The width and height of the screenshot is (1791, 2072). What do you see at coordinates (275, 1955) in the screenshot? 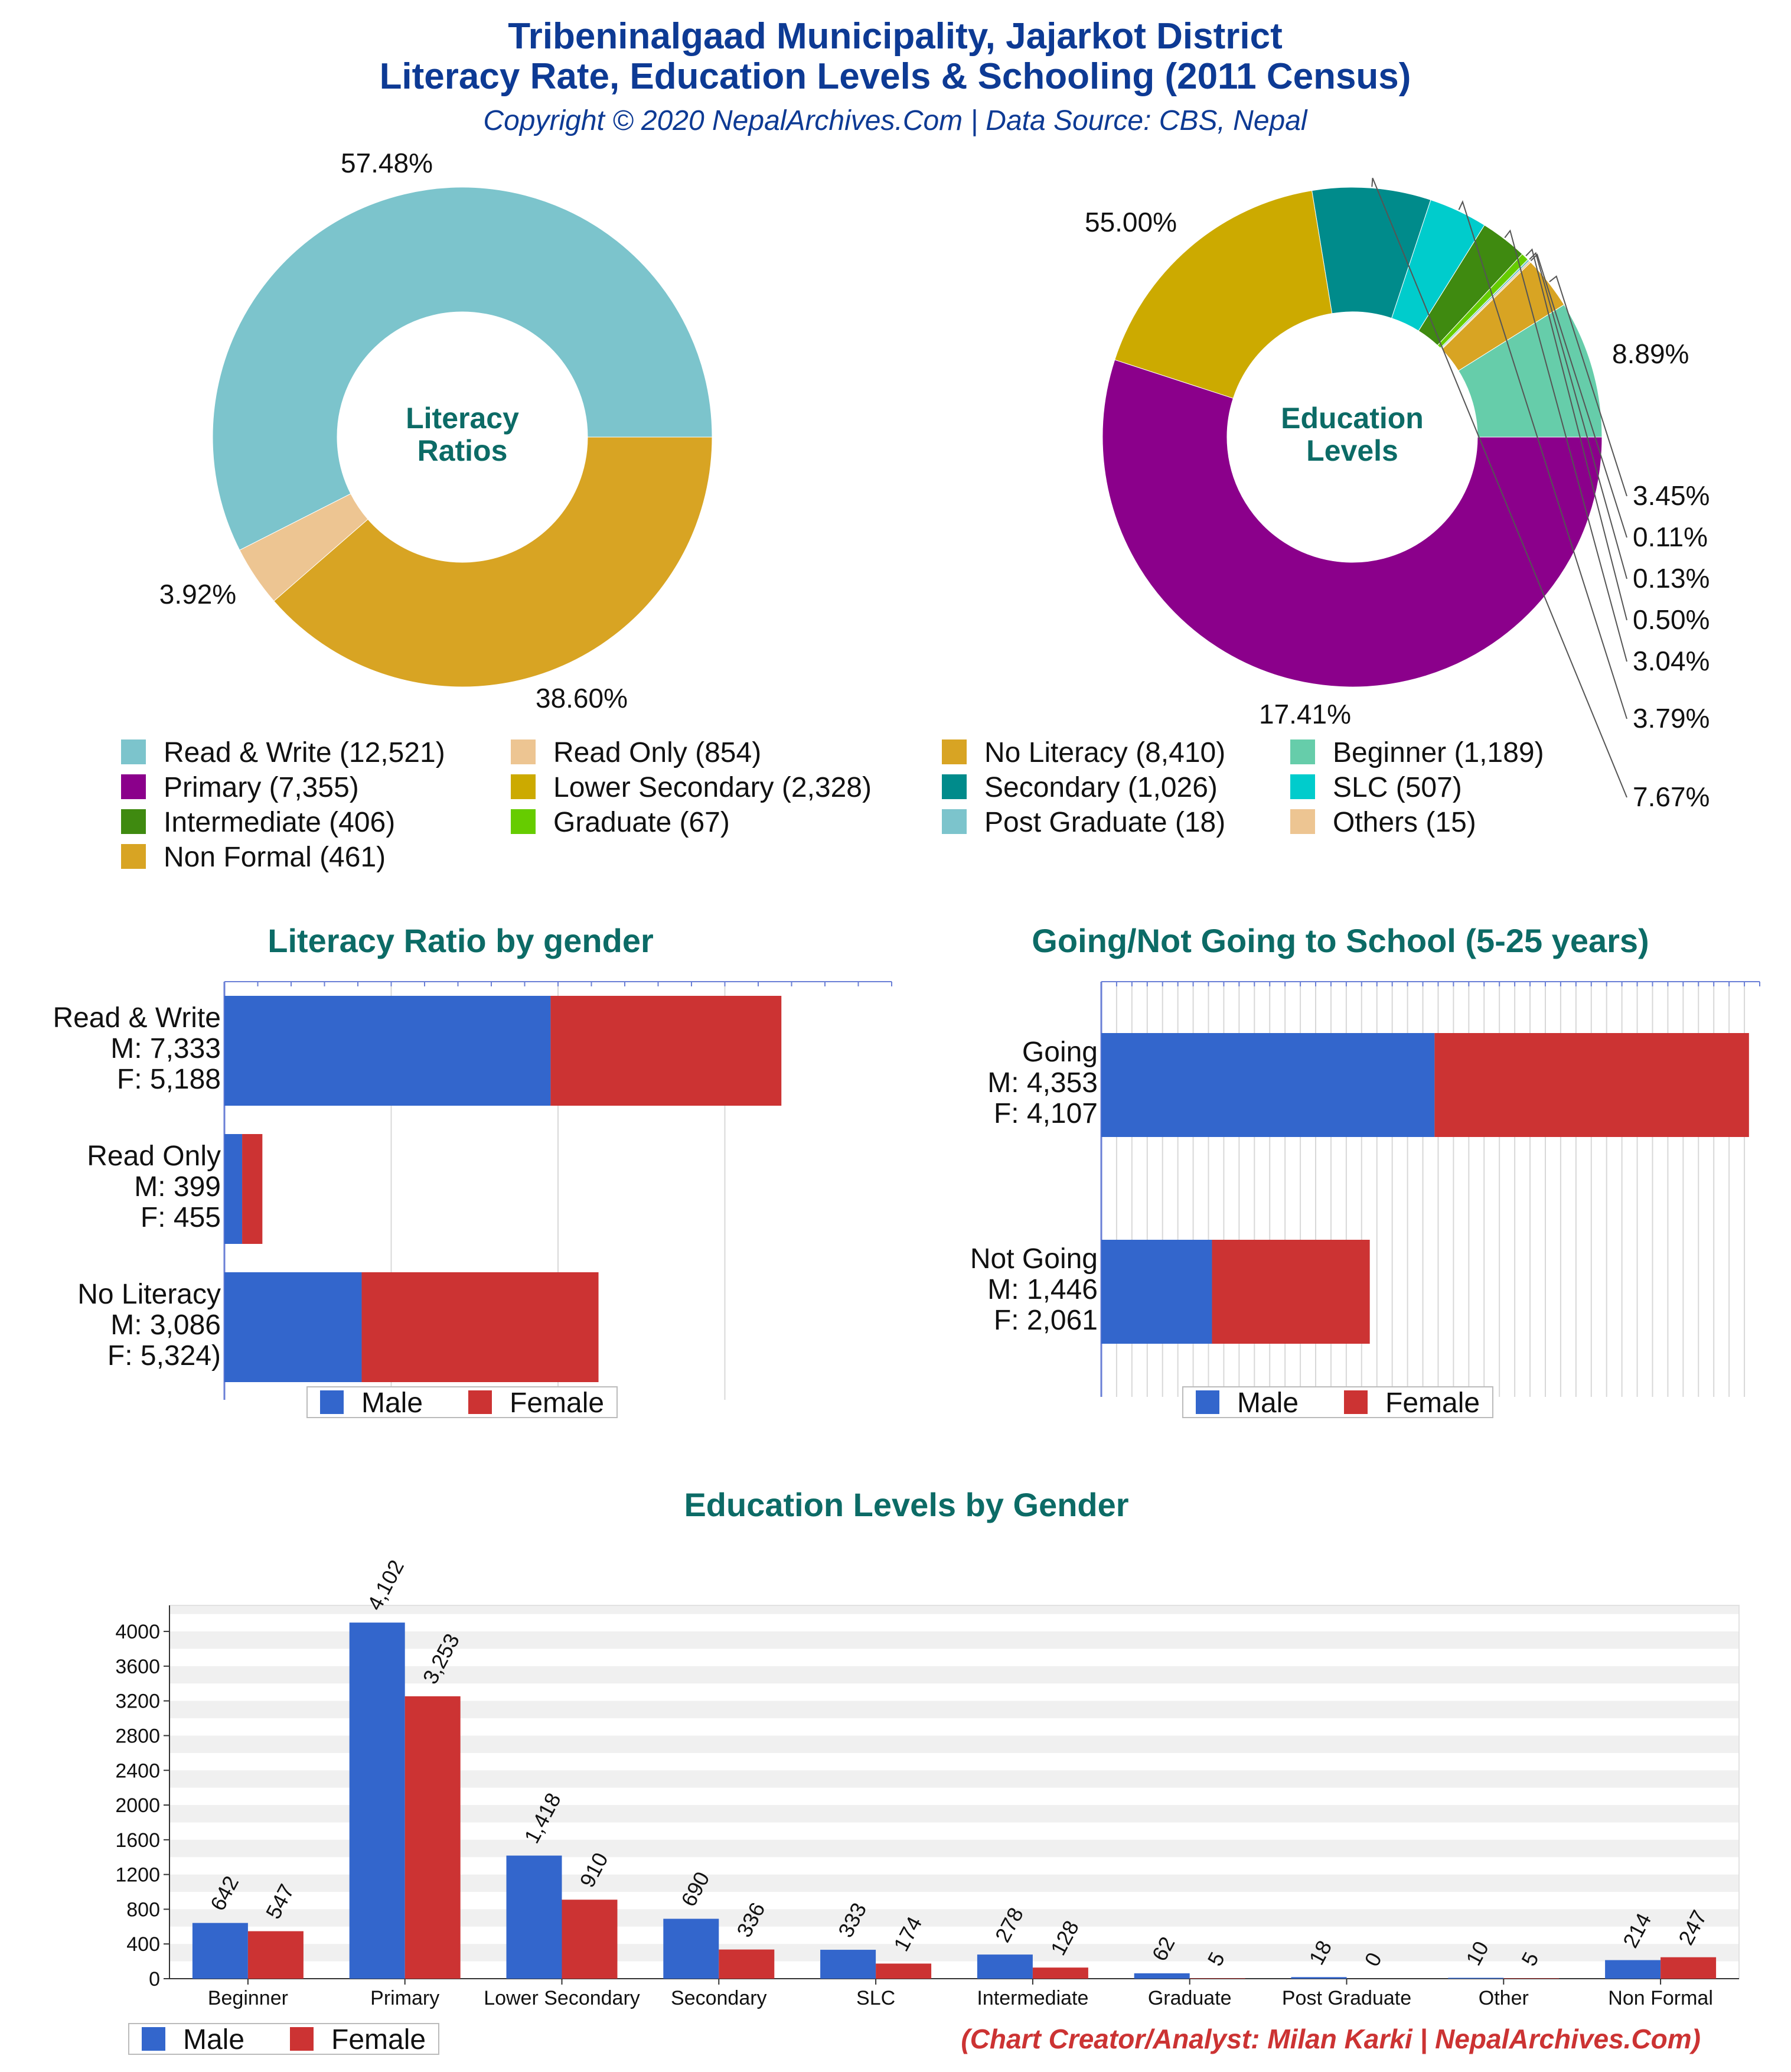
I see `bar-female-beginner` at bounding box center [275, 1955].